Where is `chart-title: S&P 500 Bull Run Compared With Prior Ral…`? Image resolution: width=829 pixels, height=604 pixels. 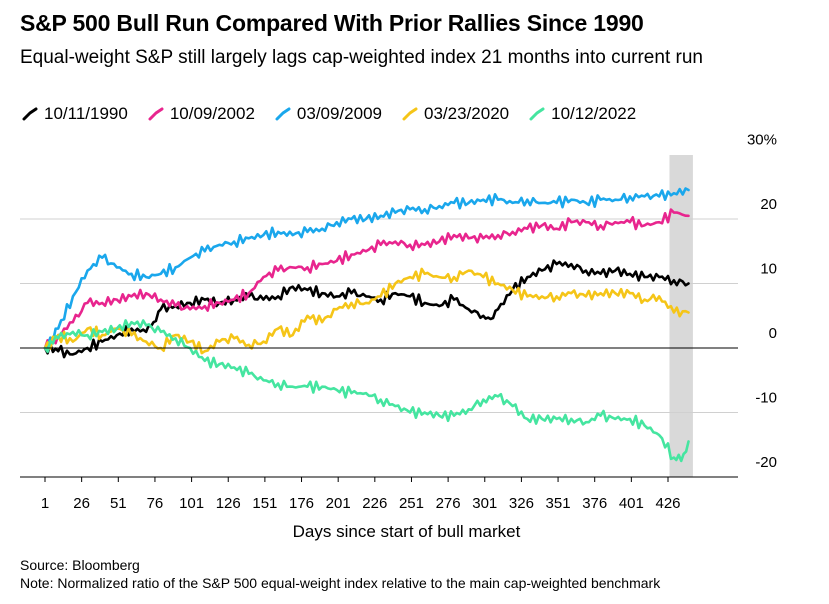 chart-title: S&P 500 Bull Run Compared With Prior Ral… is located at coordinates (332, 23).